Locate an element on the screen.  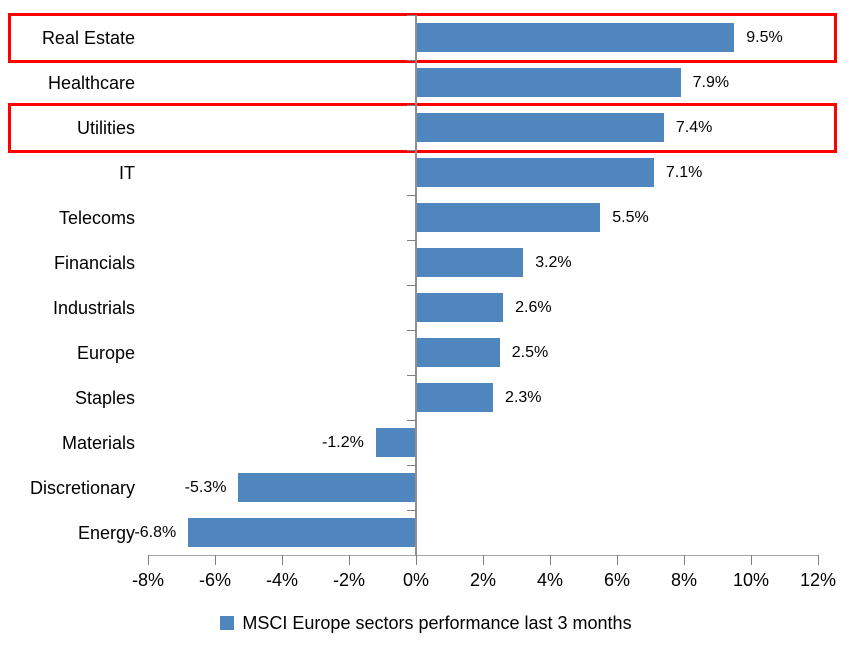
x-axis-tick-label: -8% is located at coordinates (147, 580).